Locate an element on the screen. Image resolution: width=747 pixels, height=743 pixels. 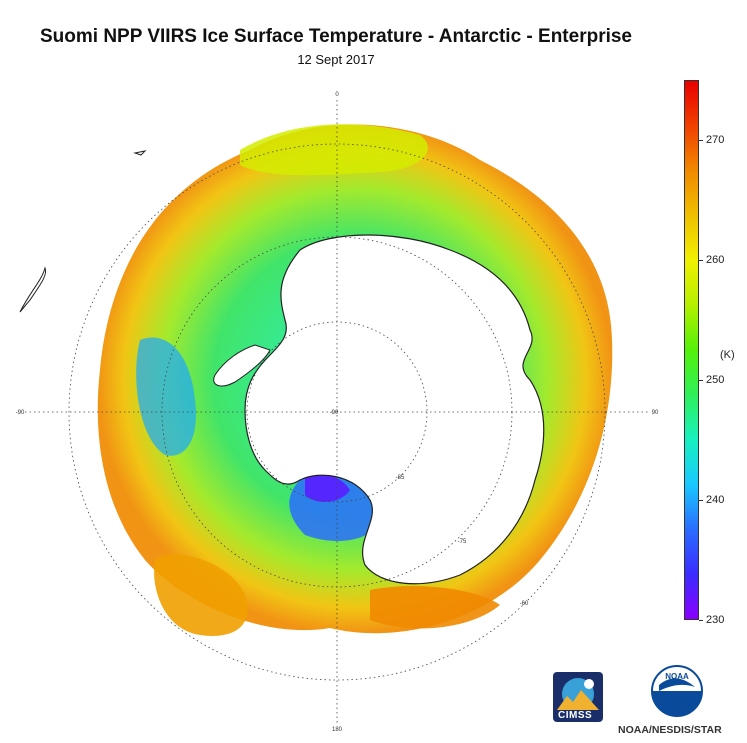
noaa-logo-text: NOAA is located at coordinates (677, 676).